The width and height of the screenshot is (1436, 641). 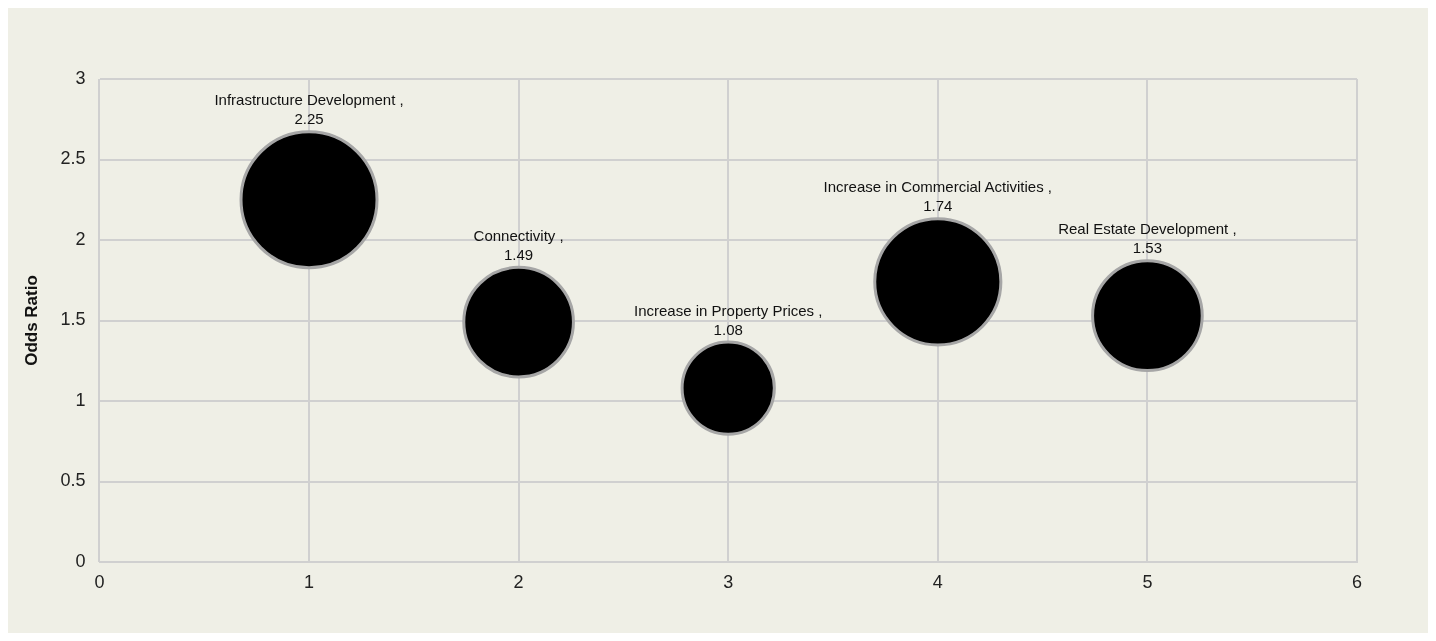 I want to click on y-tick-label: 2.5, so click(x=73, y=158).